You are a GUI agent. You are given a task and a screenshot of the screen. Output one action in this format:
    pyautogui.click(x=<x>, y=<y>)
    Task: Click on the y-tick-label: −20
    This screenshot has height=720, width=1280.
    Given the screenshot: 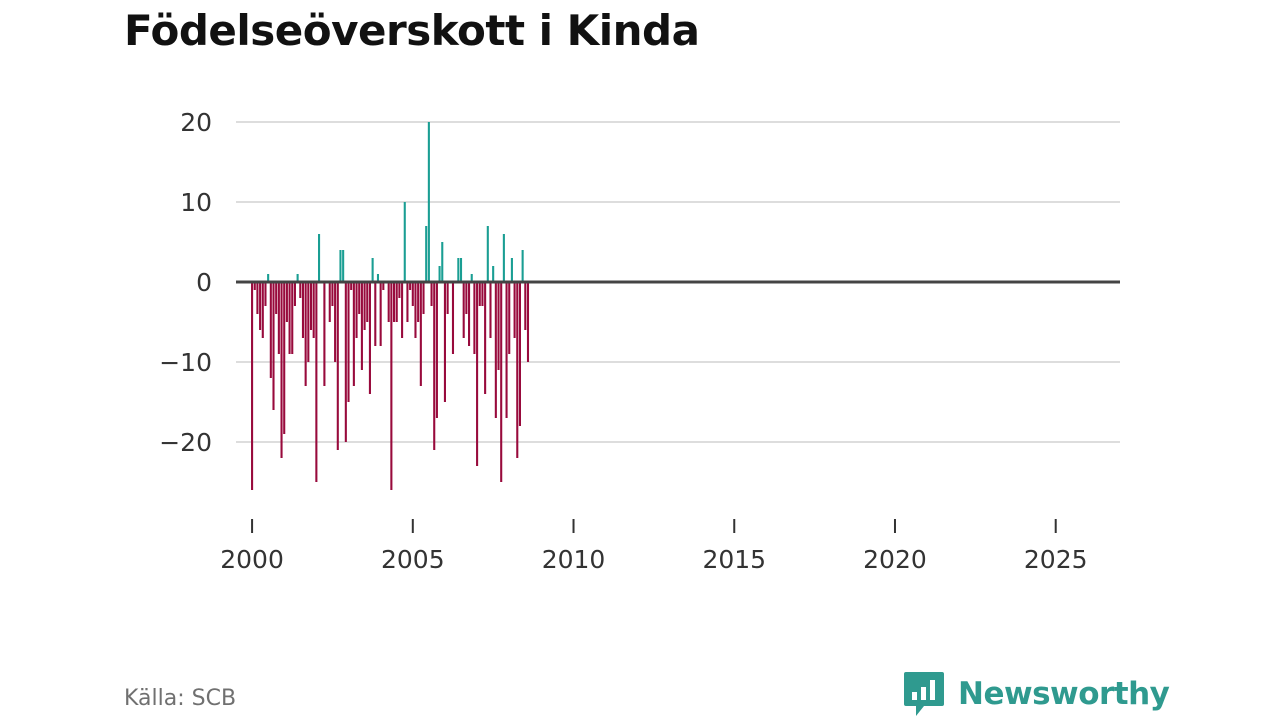 What is the action you would take?
    pyautogui.click(x=185, y=442)
    